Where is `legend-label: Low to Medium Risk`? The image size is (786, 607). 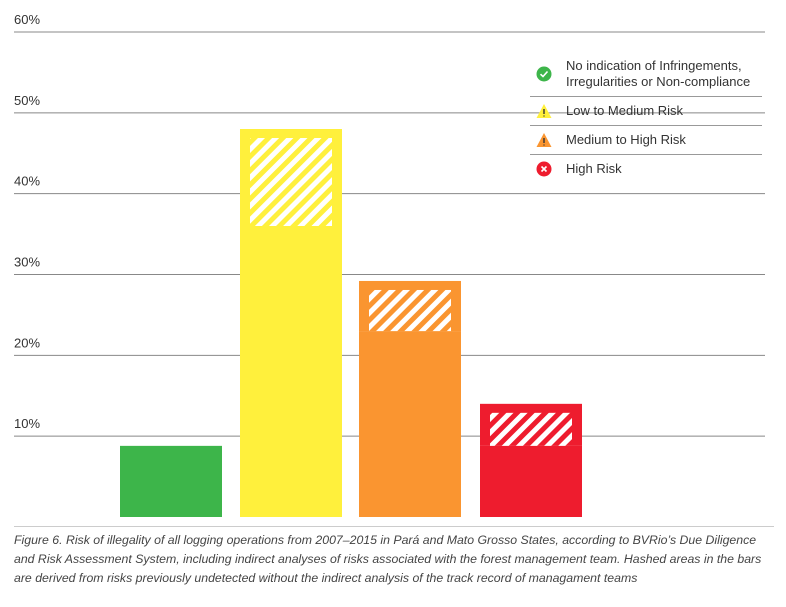 legend-label: Low to Medium Risk is located at coordinates (625, 110).